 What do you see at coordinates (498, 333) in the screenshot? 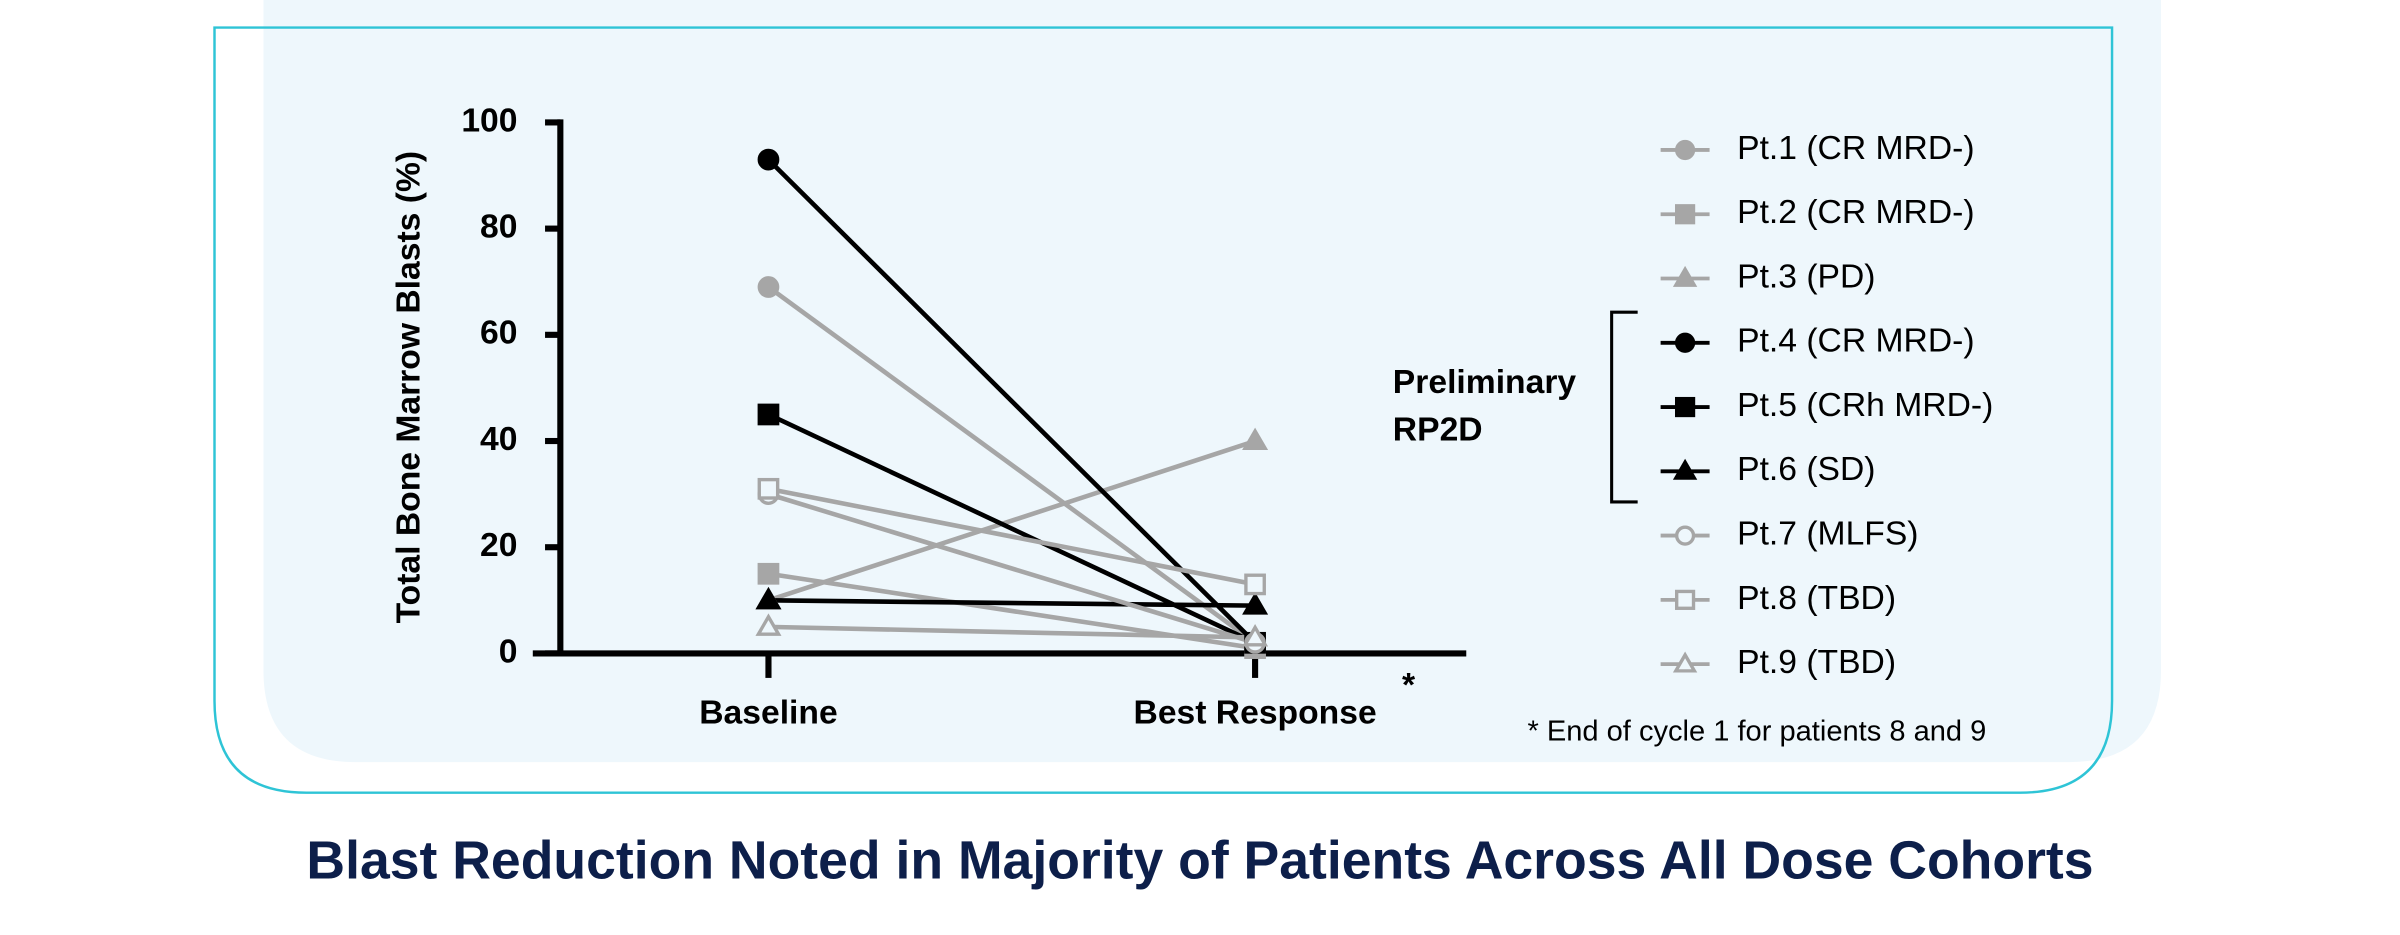
I see `y-tick-label: 60` at bounding box center [498, 333].